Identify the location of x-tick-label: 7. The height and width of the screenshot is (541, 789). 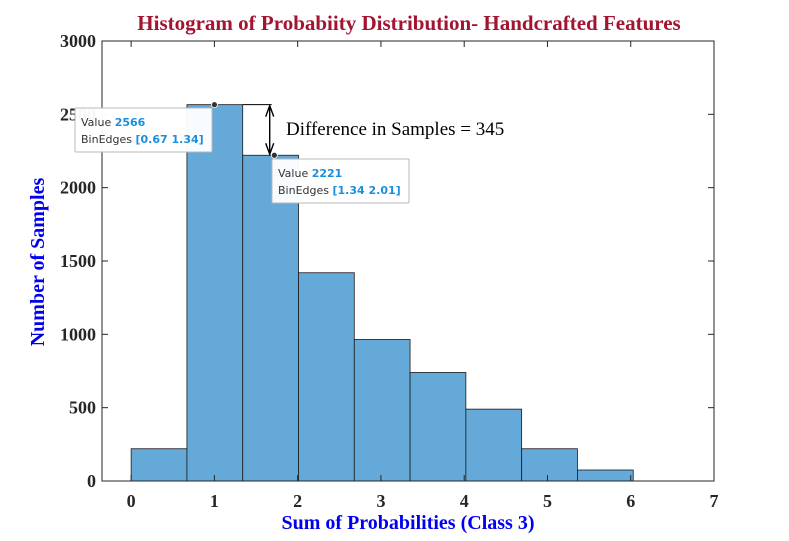
(714, 501).